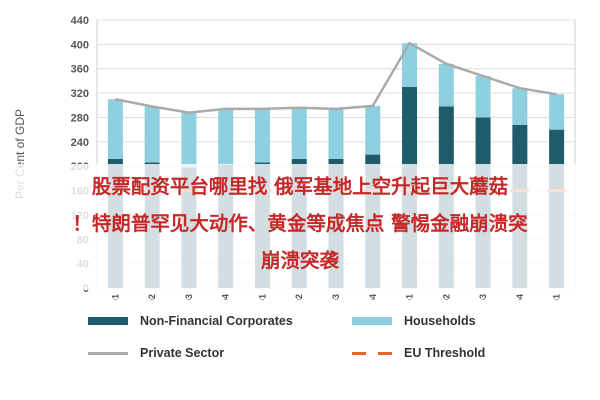  Describe the element at coordinates (226, 297) in the screenshot. I see `x-tick-label: 2013 Q4` at that location.